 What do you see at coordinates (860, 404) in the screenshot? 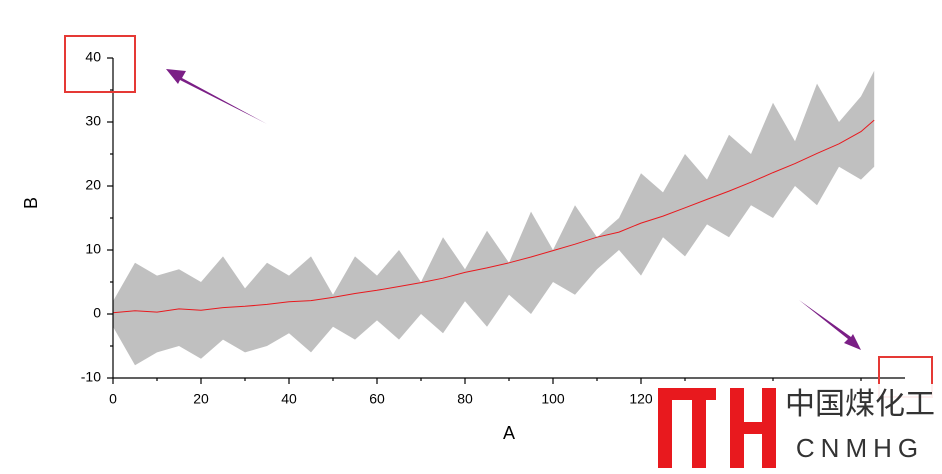
I see `logo-title: 中国煤化工` at bounding box center [860, 404].